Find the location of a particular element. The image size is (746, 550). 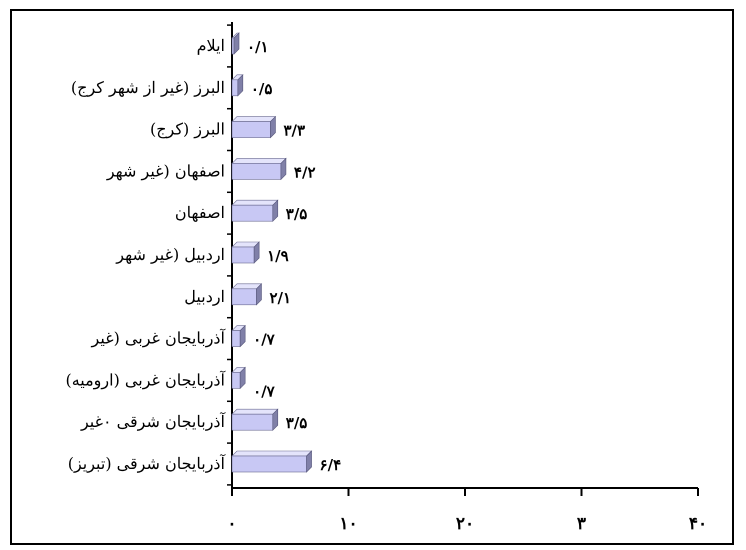

category-label: البرز (غیر از شهر کرج) is located at coordinates (148, 87).